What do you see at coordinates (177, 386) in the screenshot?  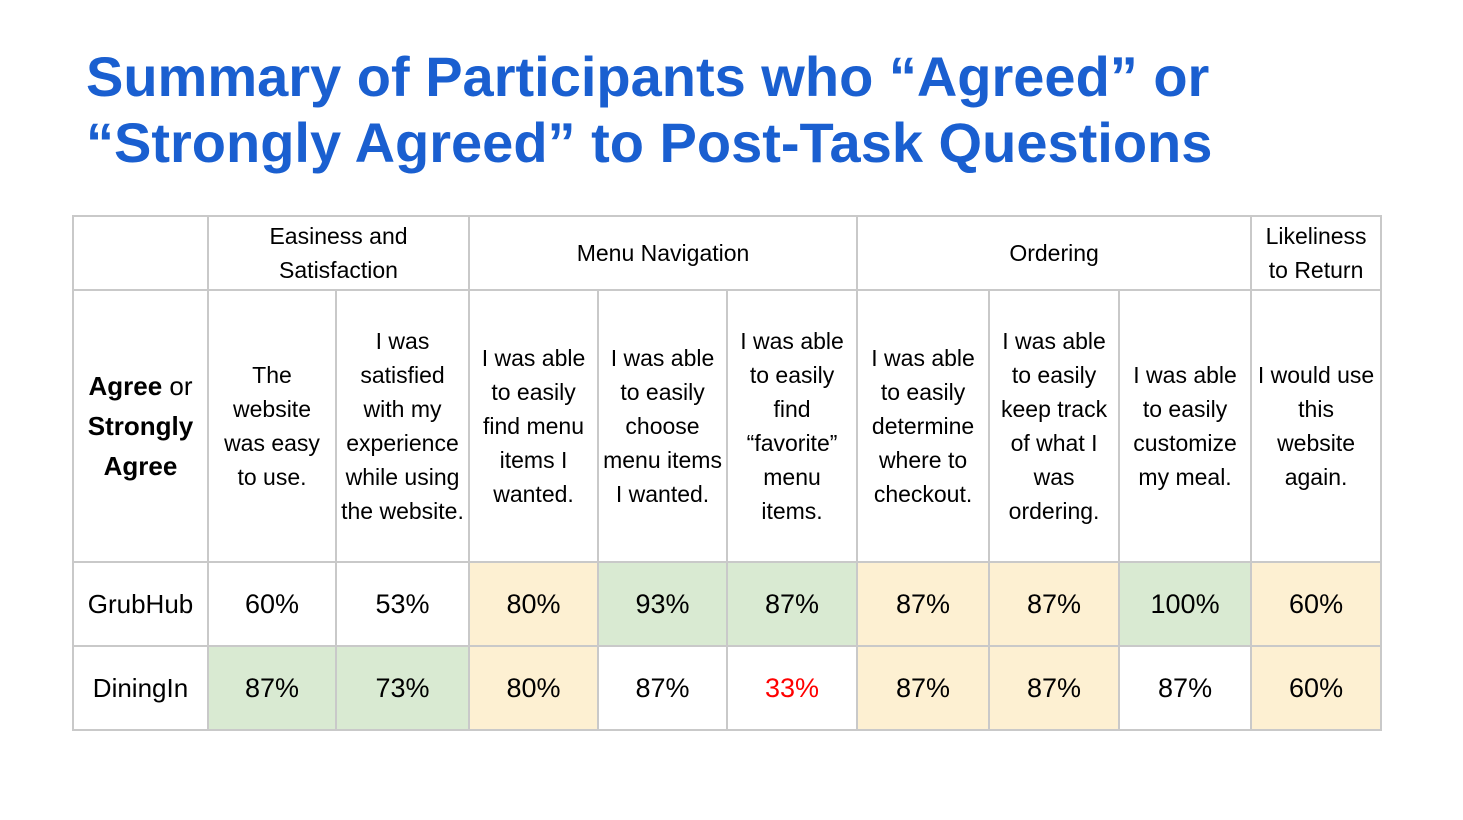 I see `or-label: or` at bounding box center [177, 386].